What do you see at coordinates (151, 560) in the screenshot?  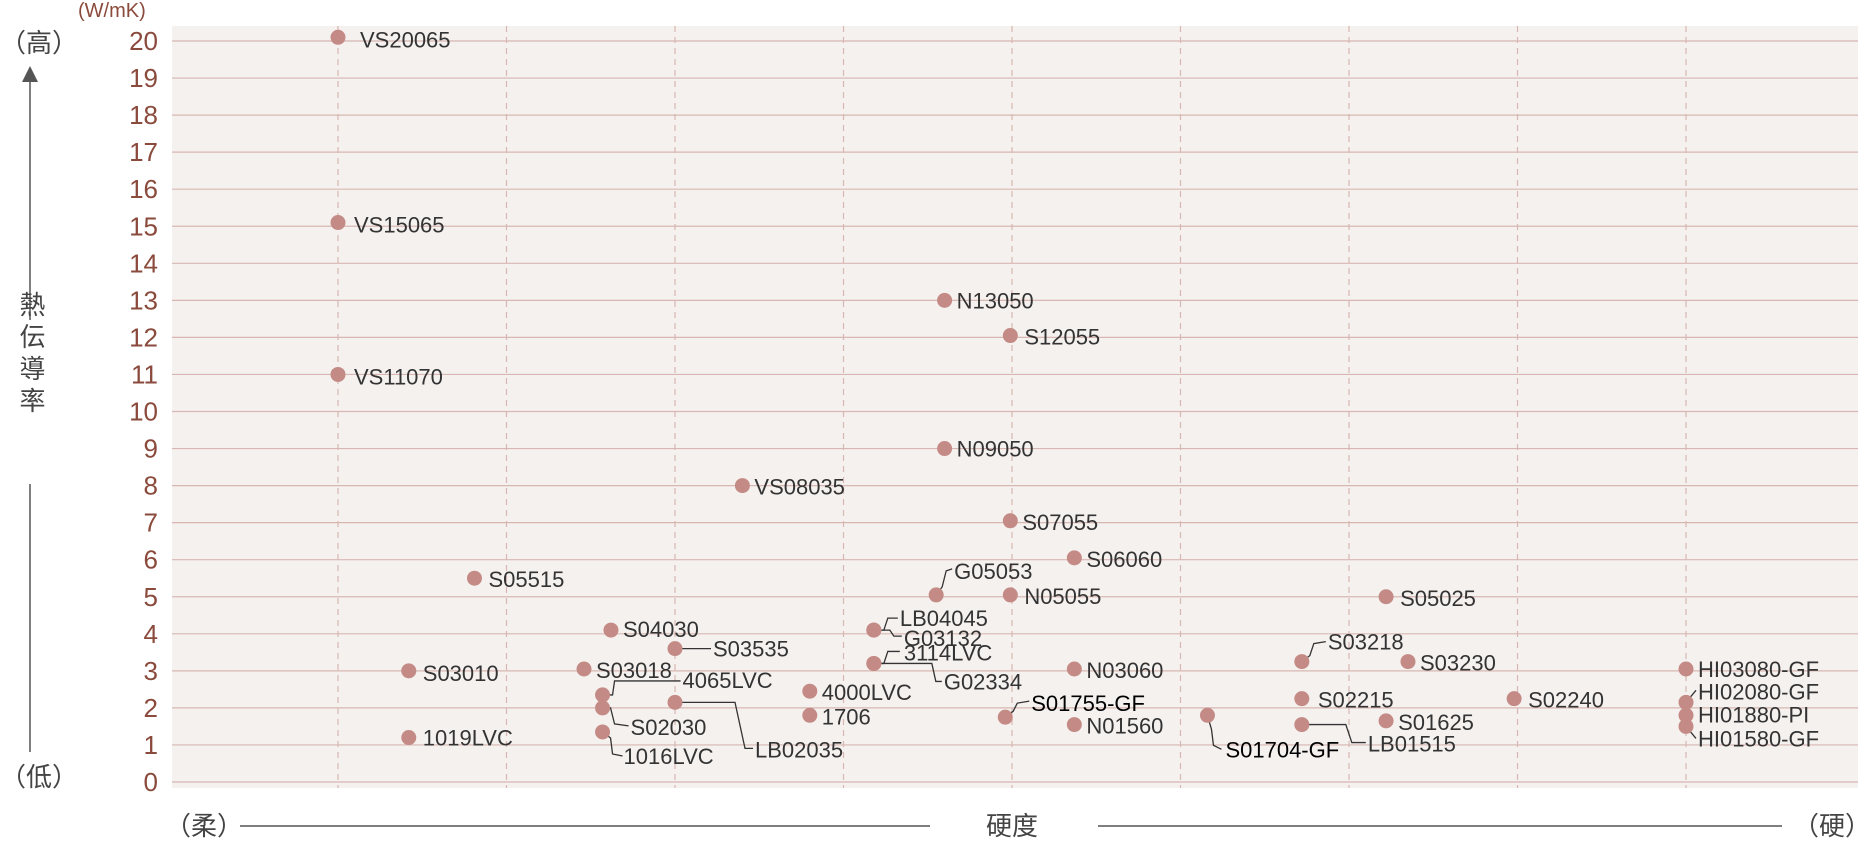 I see `y-tick-label: 6` at bounding box center [151, 560].